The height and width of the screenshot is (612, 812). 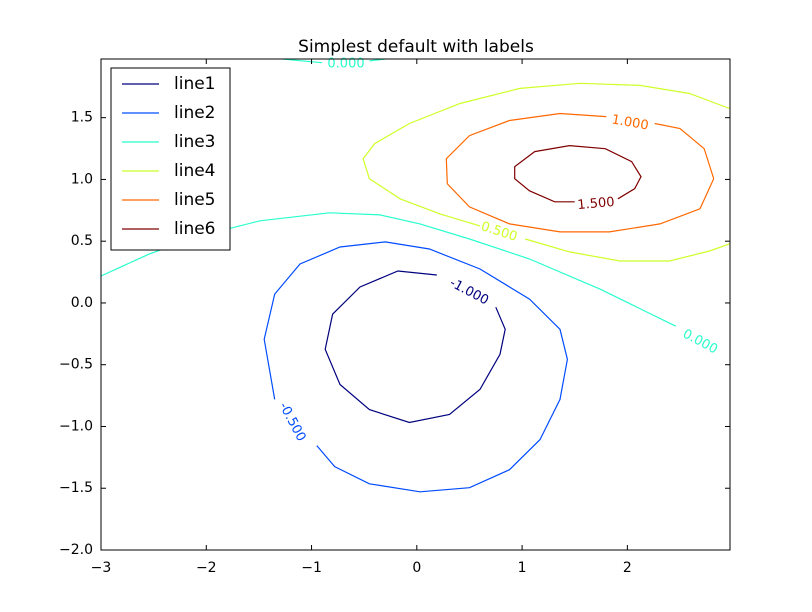 I want to click on x-tick-label: −1, so click(x=311, y=568).